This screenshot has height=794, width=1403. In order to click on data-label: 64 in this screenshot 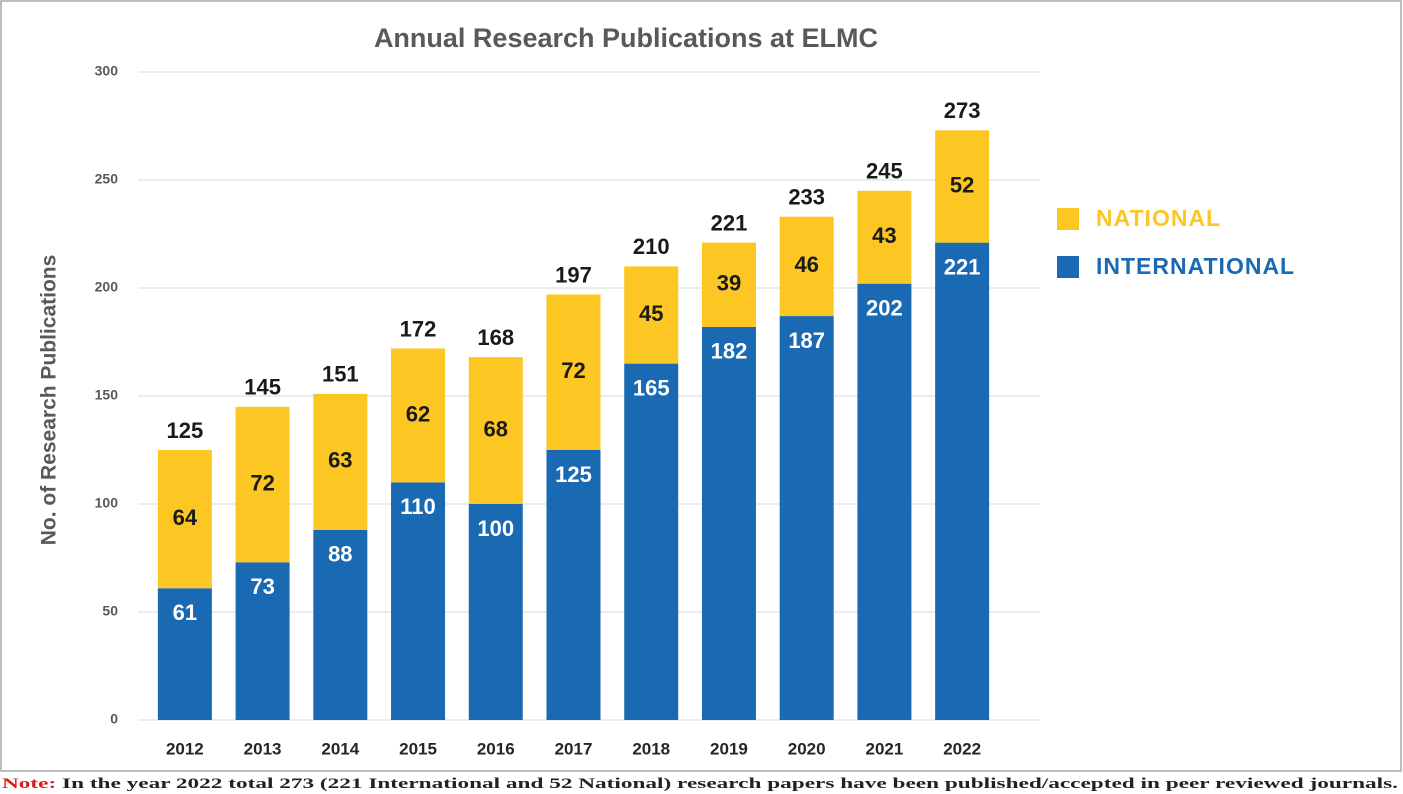, I will do `click(185, 517)`.